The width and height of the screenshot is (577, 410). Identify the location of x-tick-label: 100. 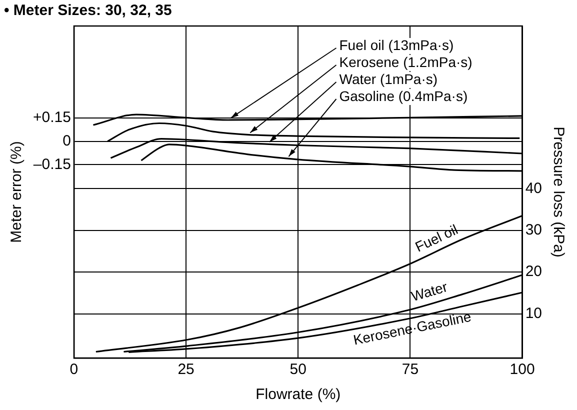
(522, 369).